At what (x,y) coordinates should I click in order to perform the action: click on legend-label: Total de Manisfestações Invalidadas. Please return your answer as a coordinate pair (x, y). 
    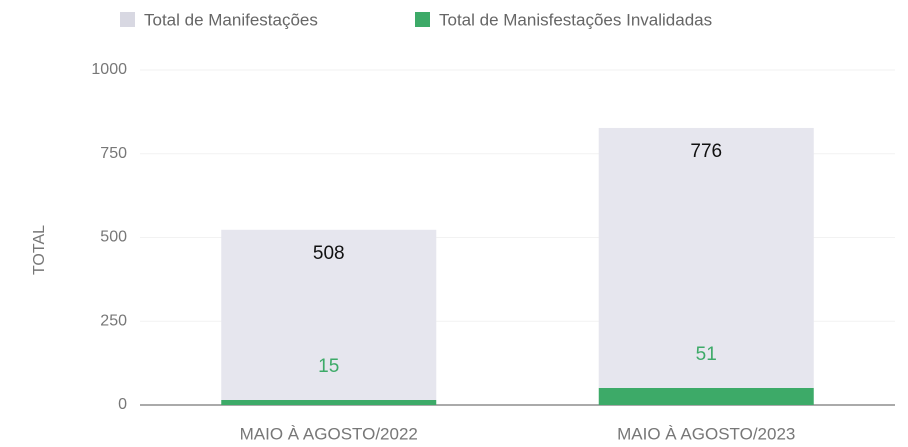
    Looking at the image, I should click on (575, 19).